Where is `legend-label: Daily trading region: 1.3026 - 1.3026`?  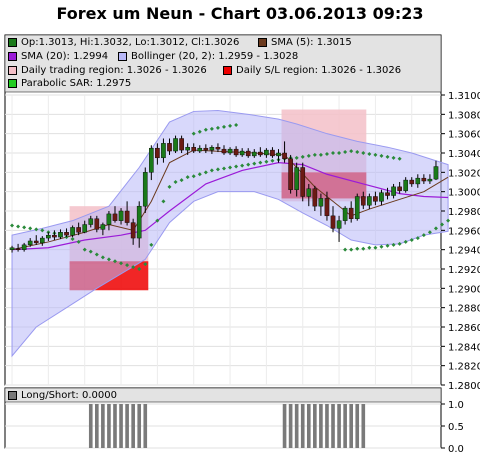 legend-label: Daily trading region: 1.3026 - 1.3026 is located at coordinates (114, 70).